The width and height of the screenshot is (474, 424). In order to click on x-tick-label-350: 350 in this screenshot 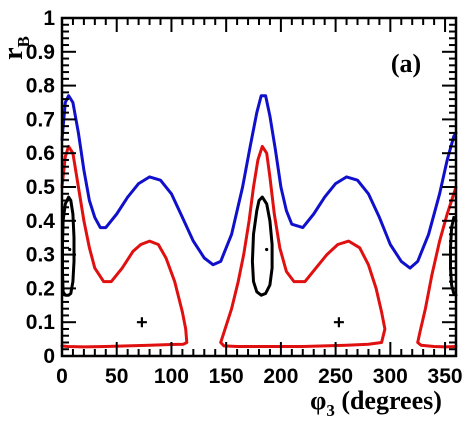, I will do `click(445, 376)`.